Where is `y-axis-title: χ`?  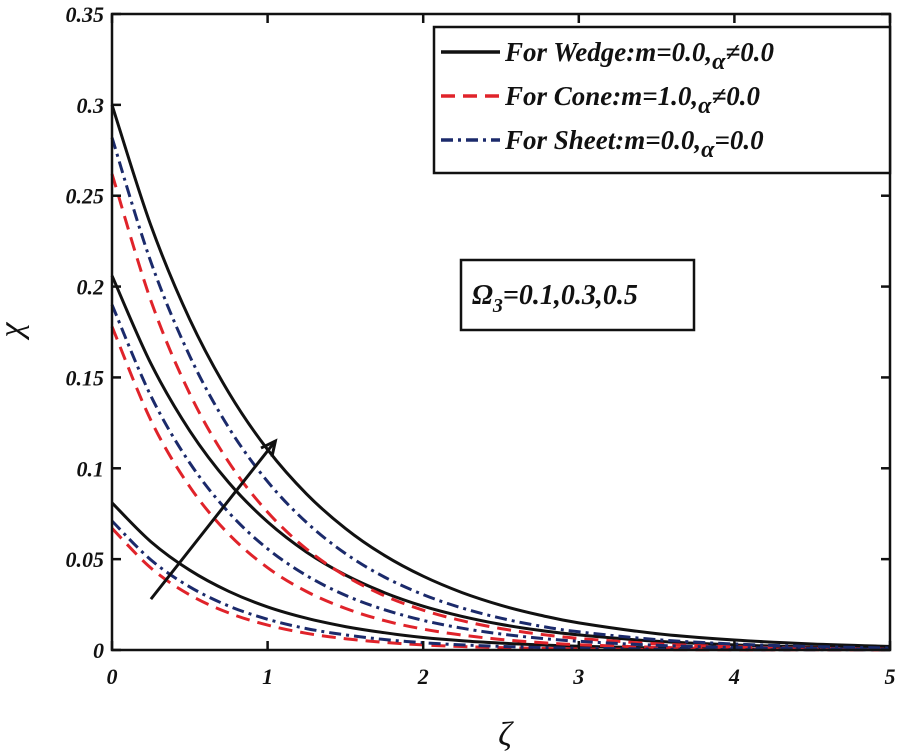 y-axis-title: χ is located at coordinates (15, 330).